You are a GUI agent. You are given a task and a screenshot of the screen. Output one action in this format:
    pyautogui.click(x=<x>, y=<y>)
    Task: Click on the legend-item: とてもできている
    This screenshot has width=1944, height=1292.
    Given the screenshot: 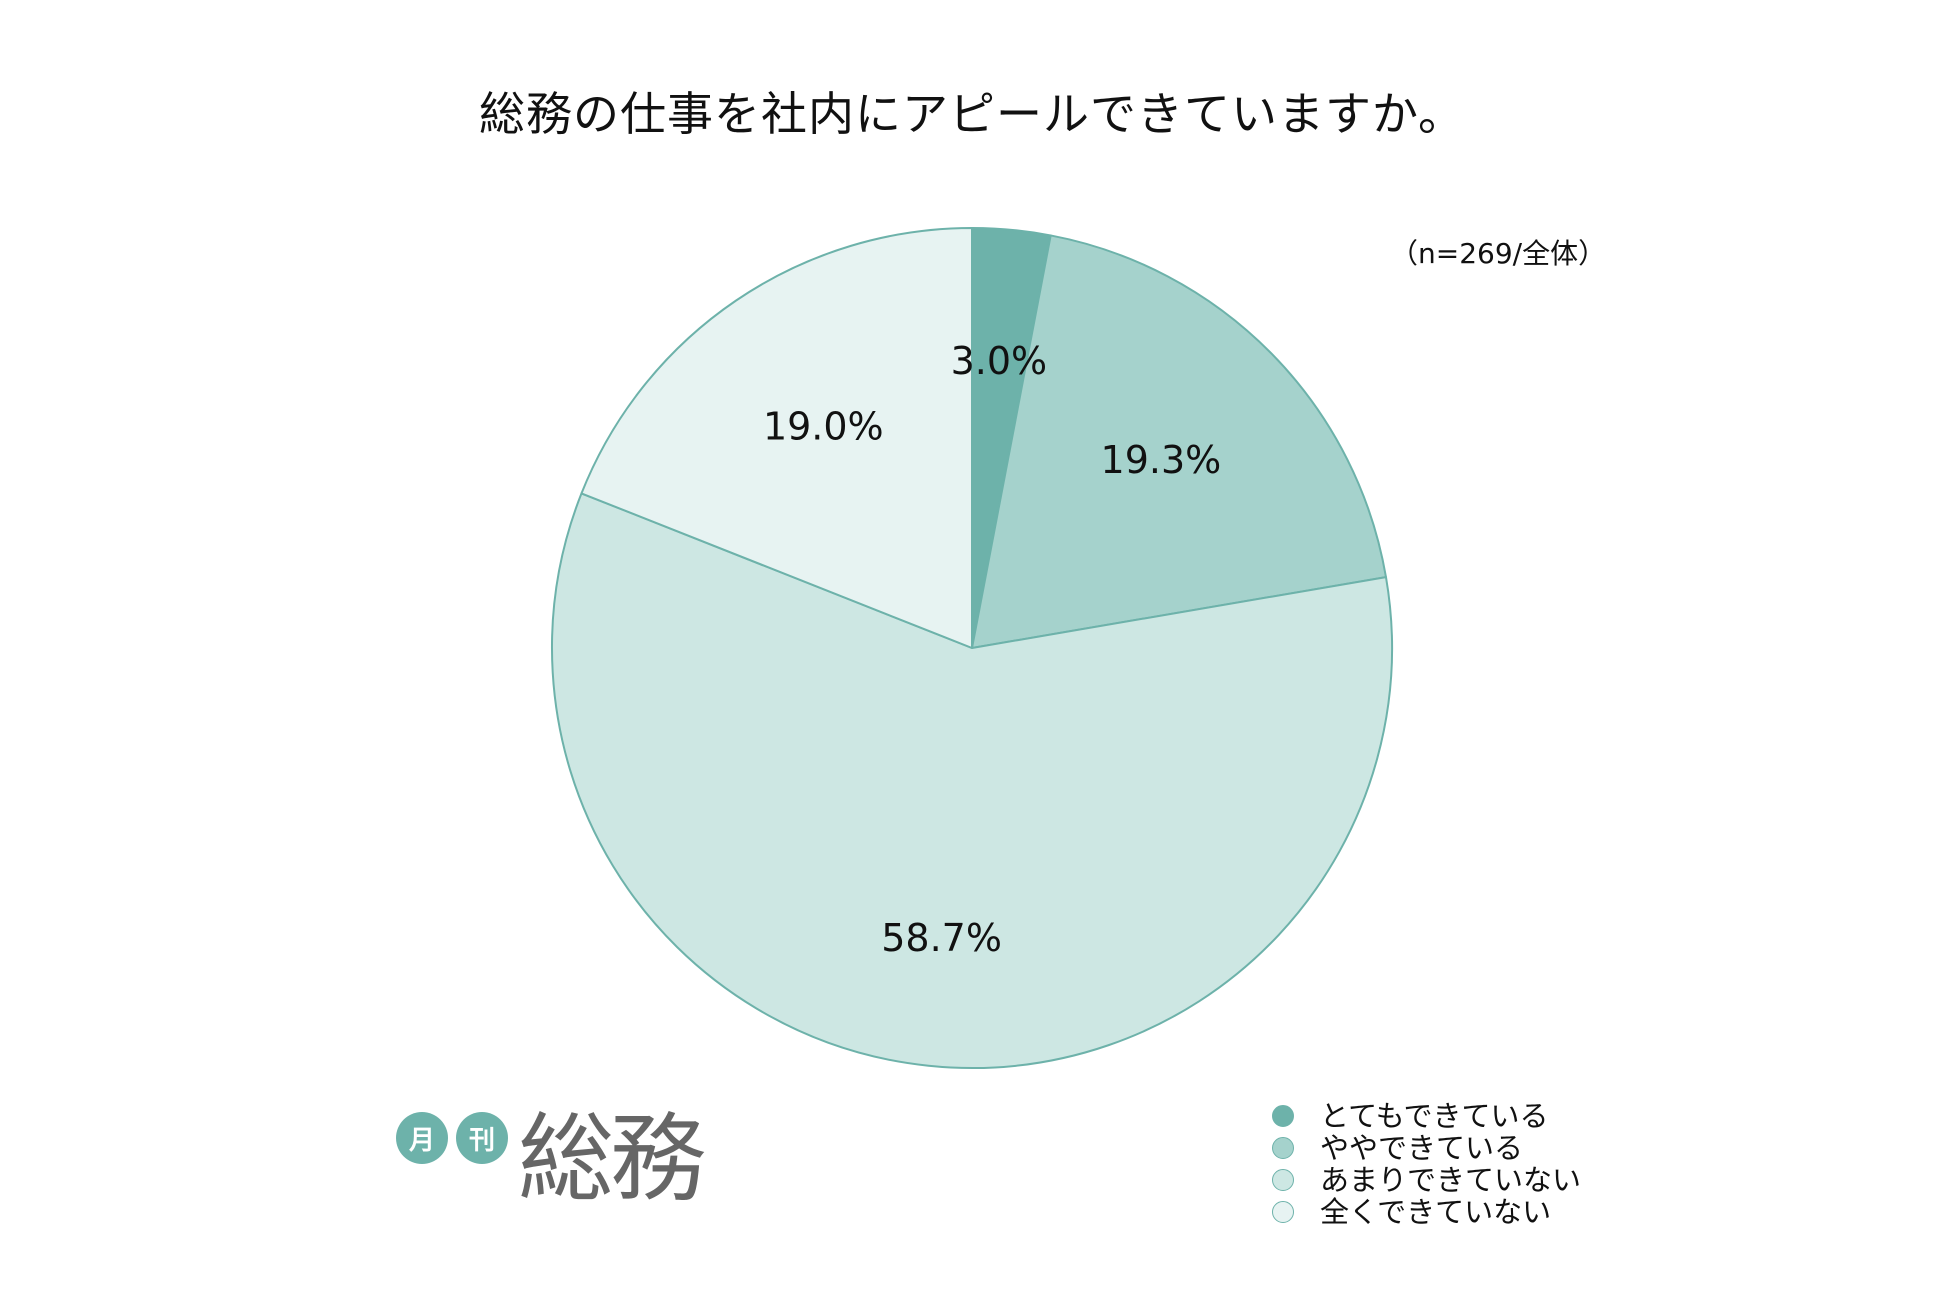 What is the action you would take?
    pyautogui.click(x=1426, y=1116)
    